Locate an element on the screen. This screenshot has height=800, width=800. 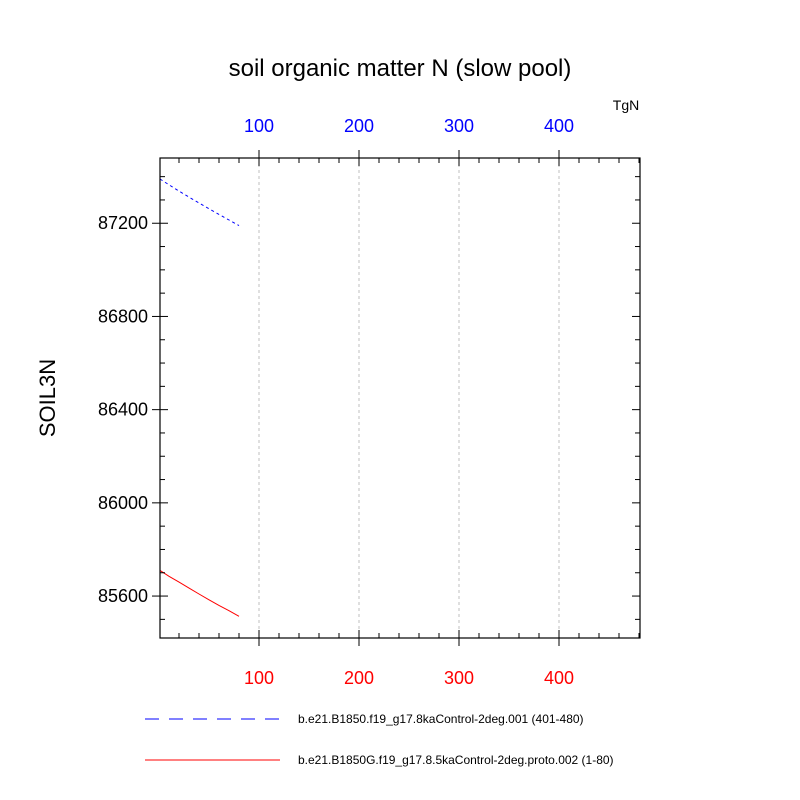
top-x-tick-label: 400 is located at coordinates (559, 126).